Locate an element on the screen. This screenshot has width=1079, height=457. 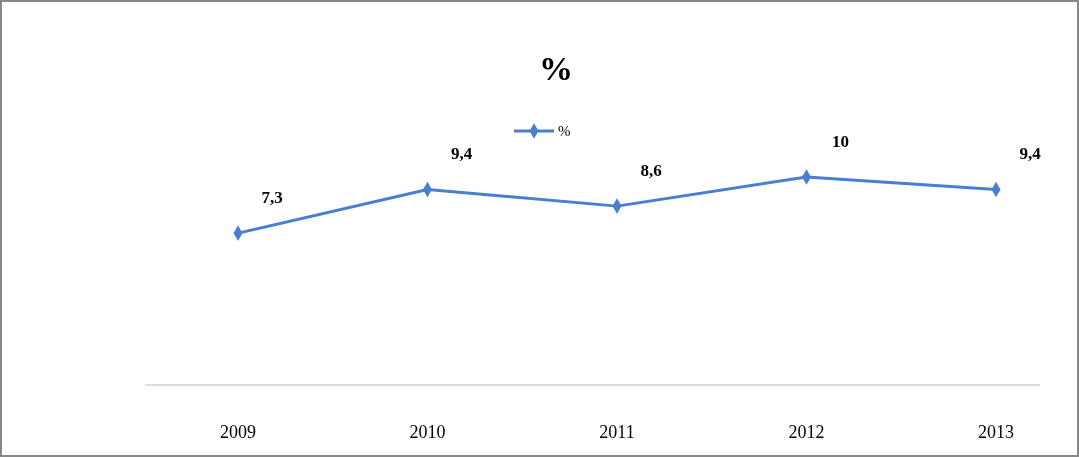
x-tick-label: 2013 is located at coordinates (996, 432).